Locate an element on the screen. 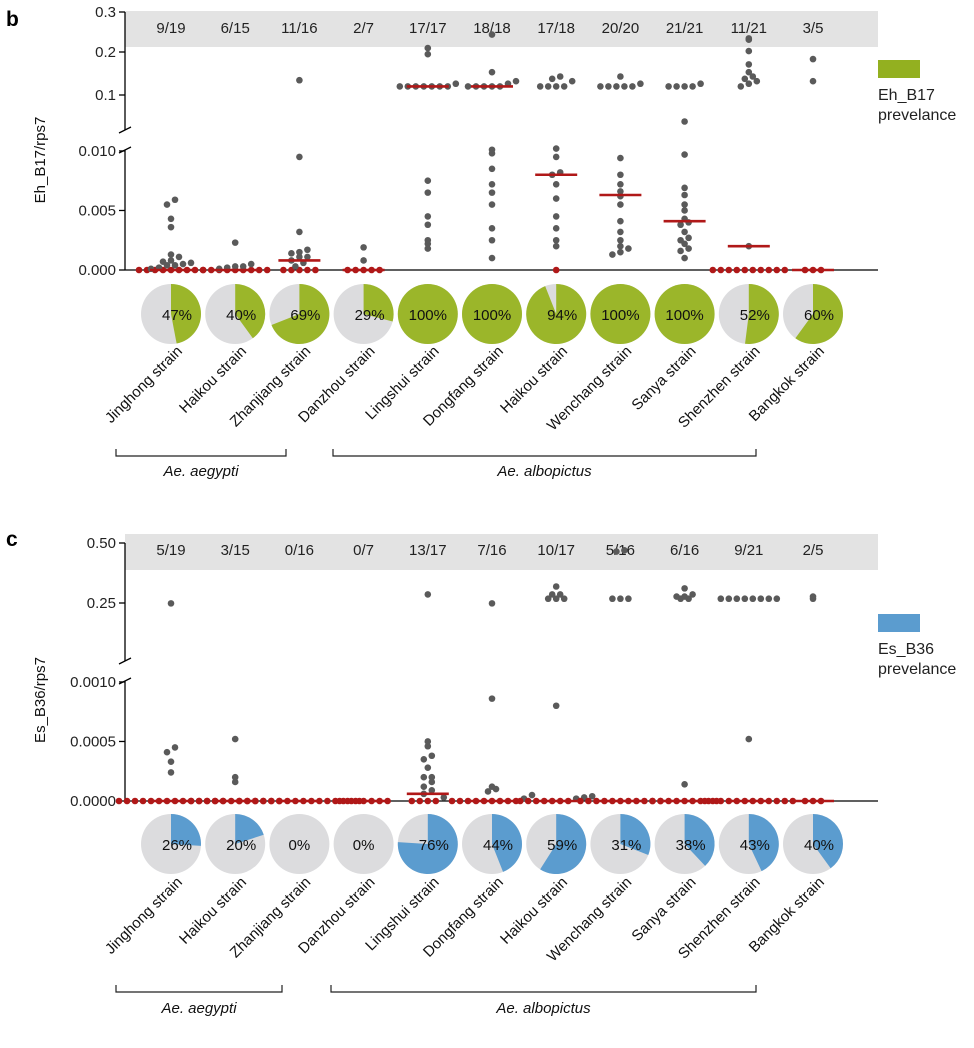 The image size is (974, 1048). pie-percent-label: 76% is located at coordinates (434, 845).